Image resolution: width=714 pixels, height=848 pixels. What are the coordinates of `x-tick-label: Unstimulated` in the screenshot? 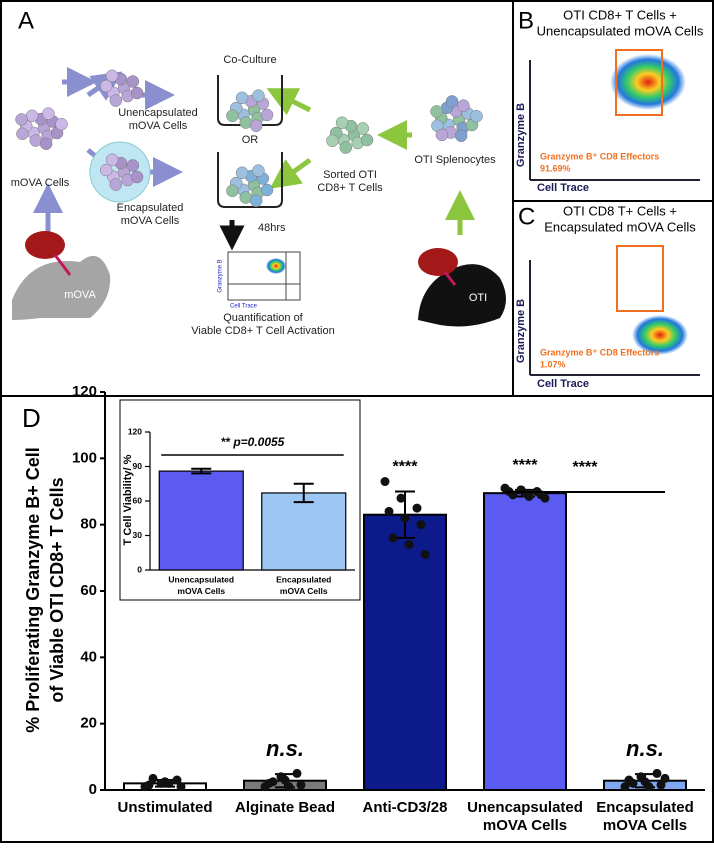 It's located at (164, 807).